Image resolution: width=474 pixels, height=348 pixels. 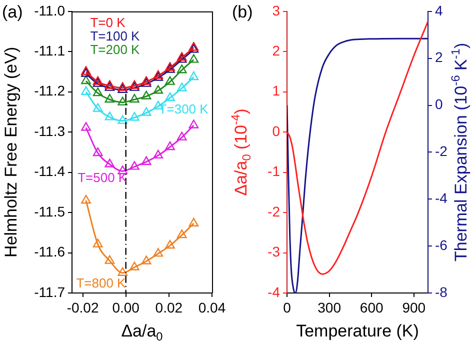 What do you see at coordinates (357, 331) in the screenshot?
I see `x-axis-title: Temperature (K)` at bounding box center [357, 331].